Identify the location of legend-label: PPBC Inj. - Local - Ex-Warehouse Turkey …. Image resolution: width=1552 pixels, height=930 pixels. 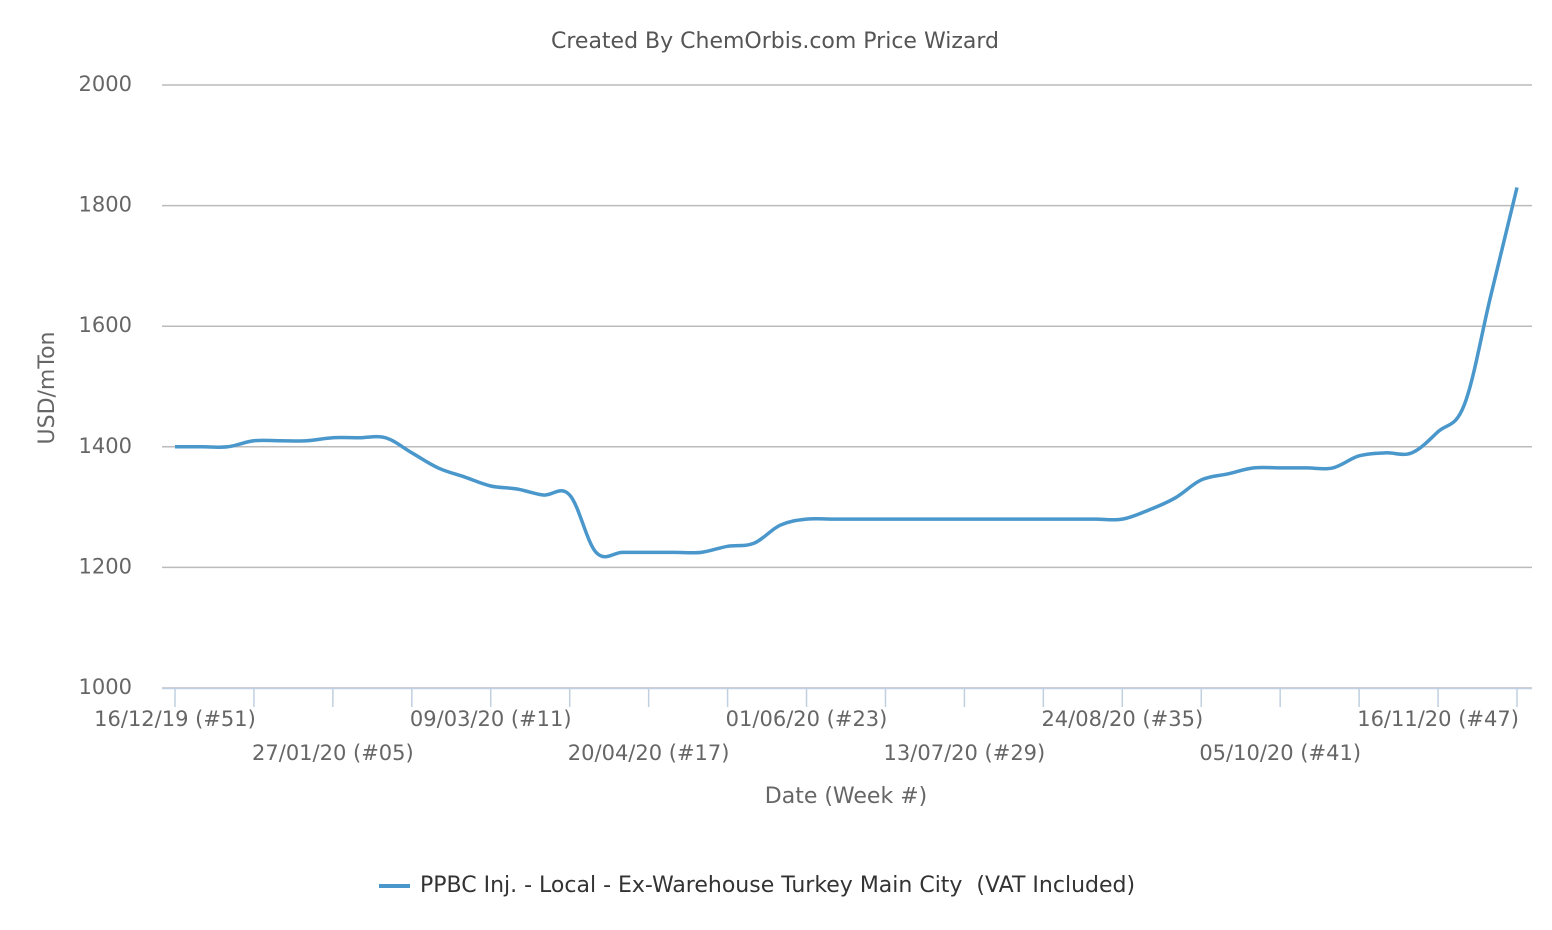
(777, 885).